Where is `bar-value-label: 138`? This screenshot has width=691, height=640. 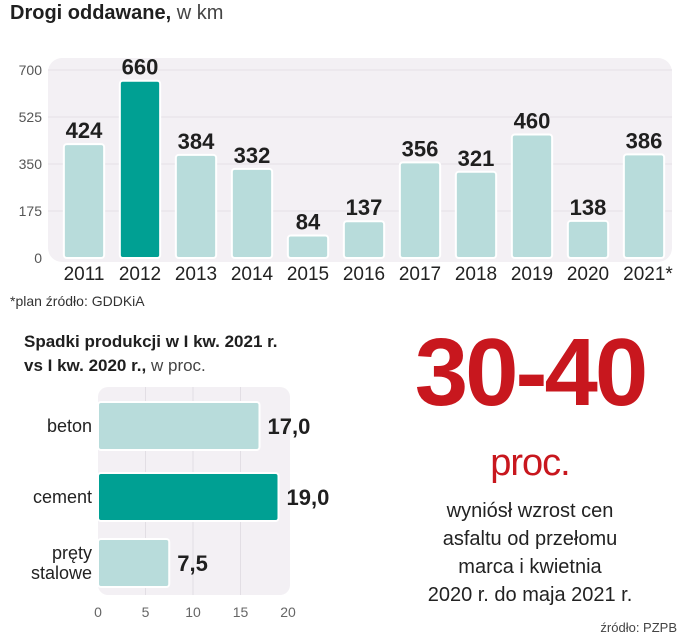
bar-value-label: 138 is located at coordinates (588, 207).